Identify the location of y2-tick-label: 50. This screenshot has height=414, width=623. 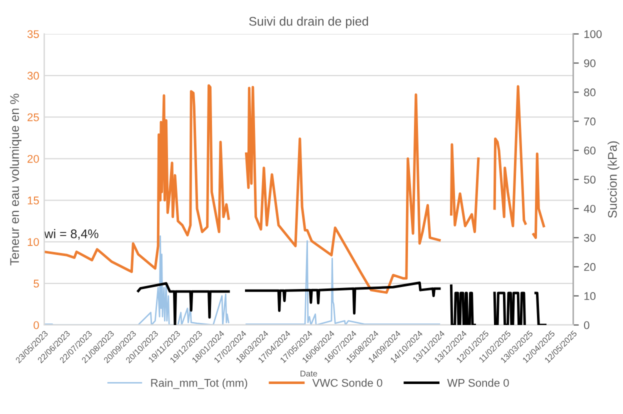
(590, 180).